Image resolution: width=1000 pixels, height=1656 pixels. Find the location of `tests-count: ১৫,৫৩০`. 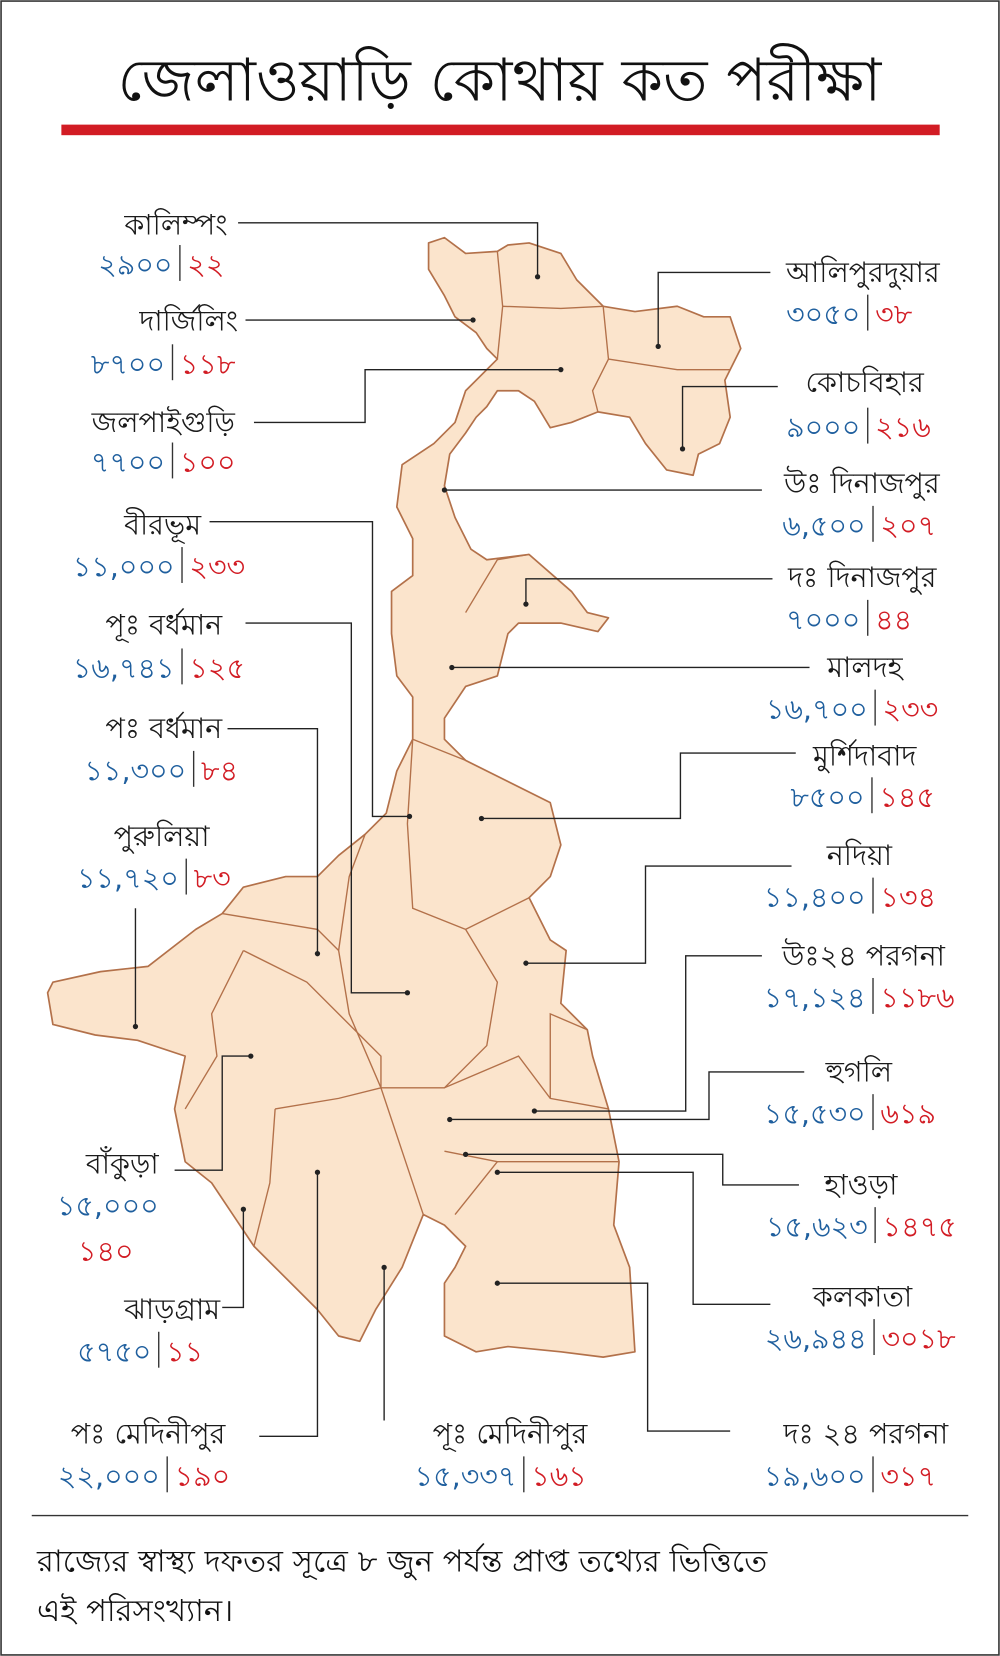

tests-count: ১৫,৫৩০ is located at coordinates (815, 1114).